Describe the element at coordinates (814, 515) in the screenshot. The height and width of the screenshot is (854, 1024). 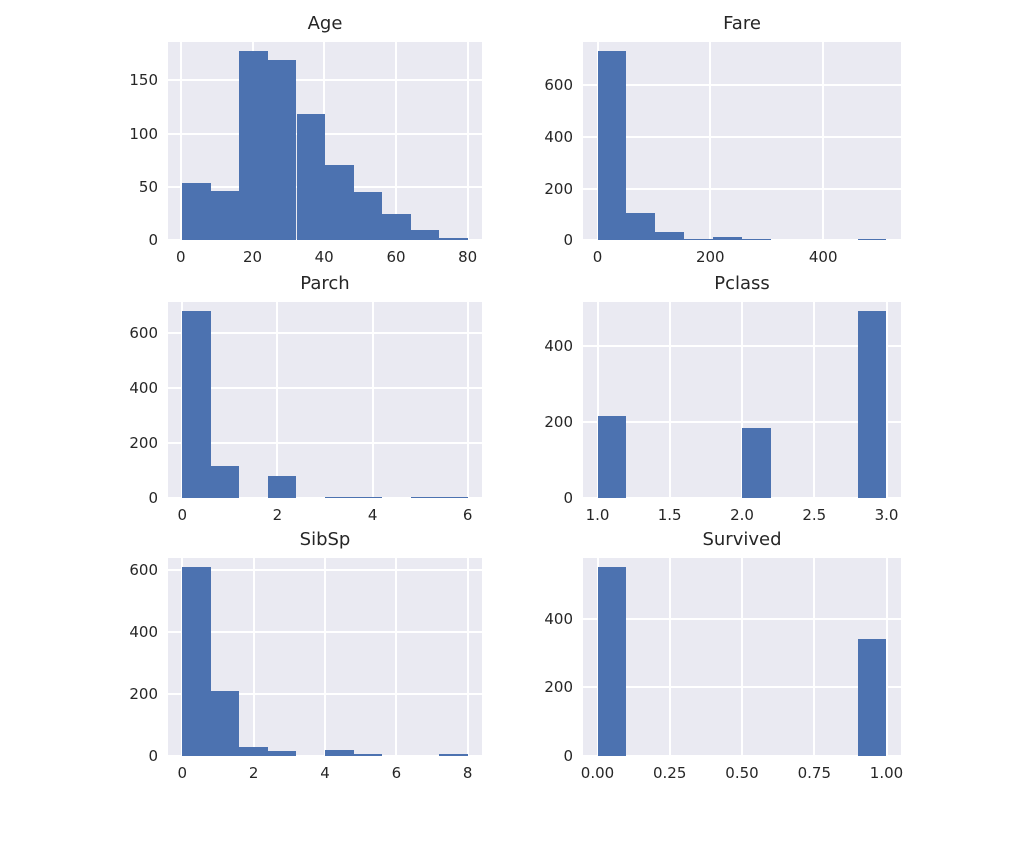
I see `x-tick-label-pclass-3: 2.5` at that location.